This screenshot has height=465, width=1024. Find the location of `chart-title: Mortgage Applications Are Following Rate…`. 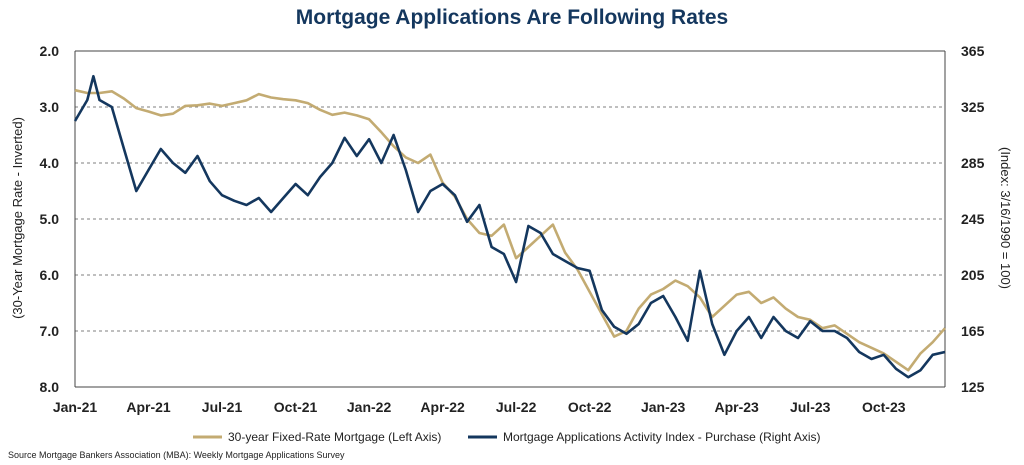

chart-title: Mortgage Applications Are Following Rate… is located at coordinates (512, 17).